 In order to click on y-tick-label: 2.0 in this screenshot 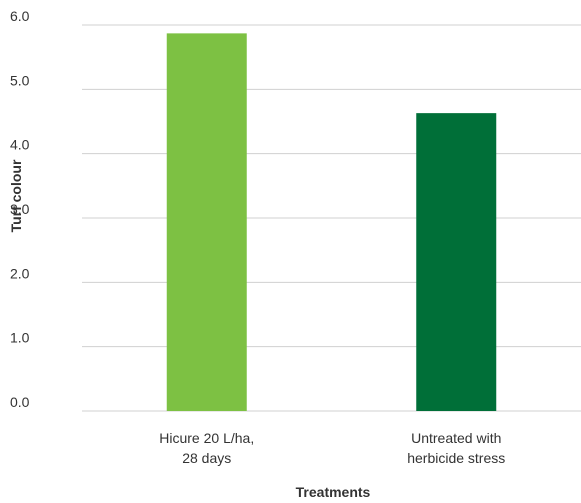, I will do `click(20, 273)`.